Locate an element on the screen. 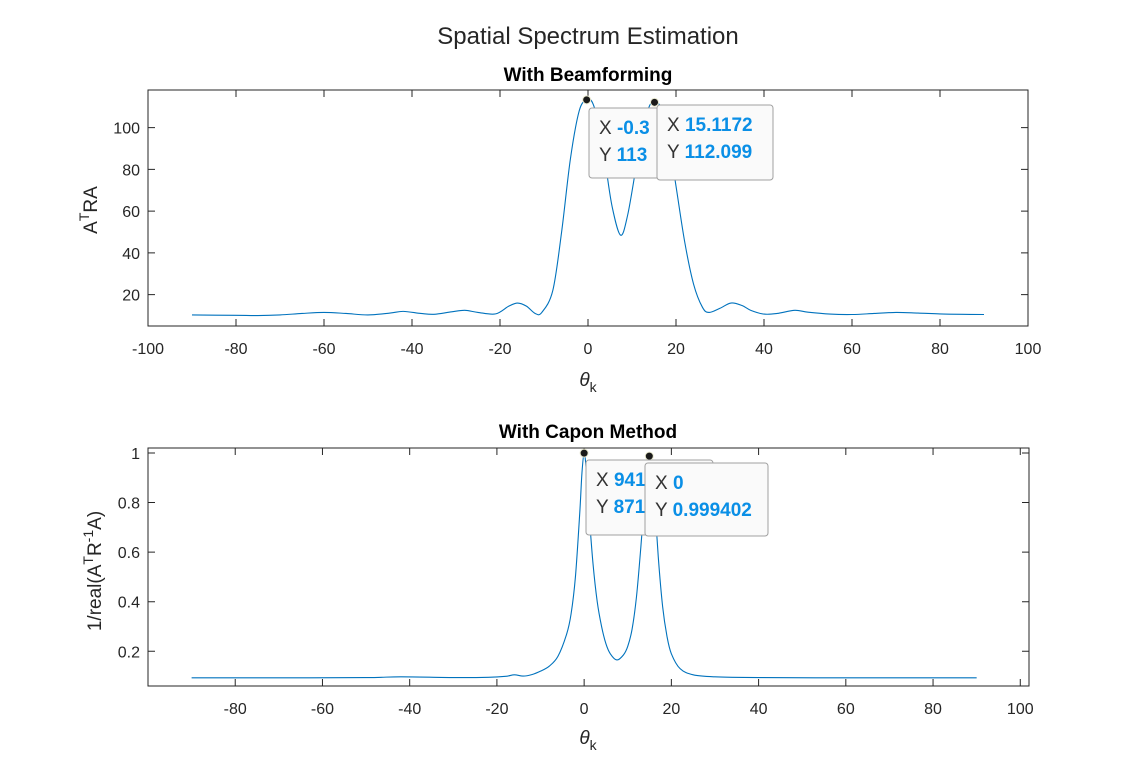 Image resolution: width=1136 pixels, height=772 pixels. beamforming-xtick-label: 0 is located at coordinates (588, 349).